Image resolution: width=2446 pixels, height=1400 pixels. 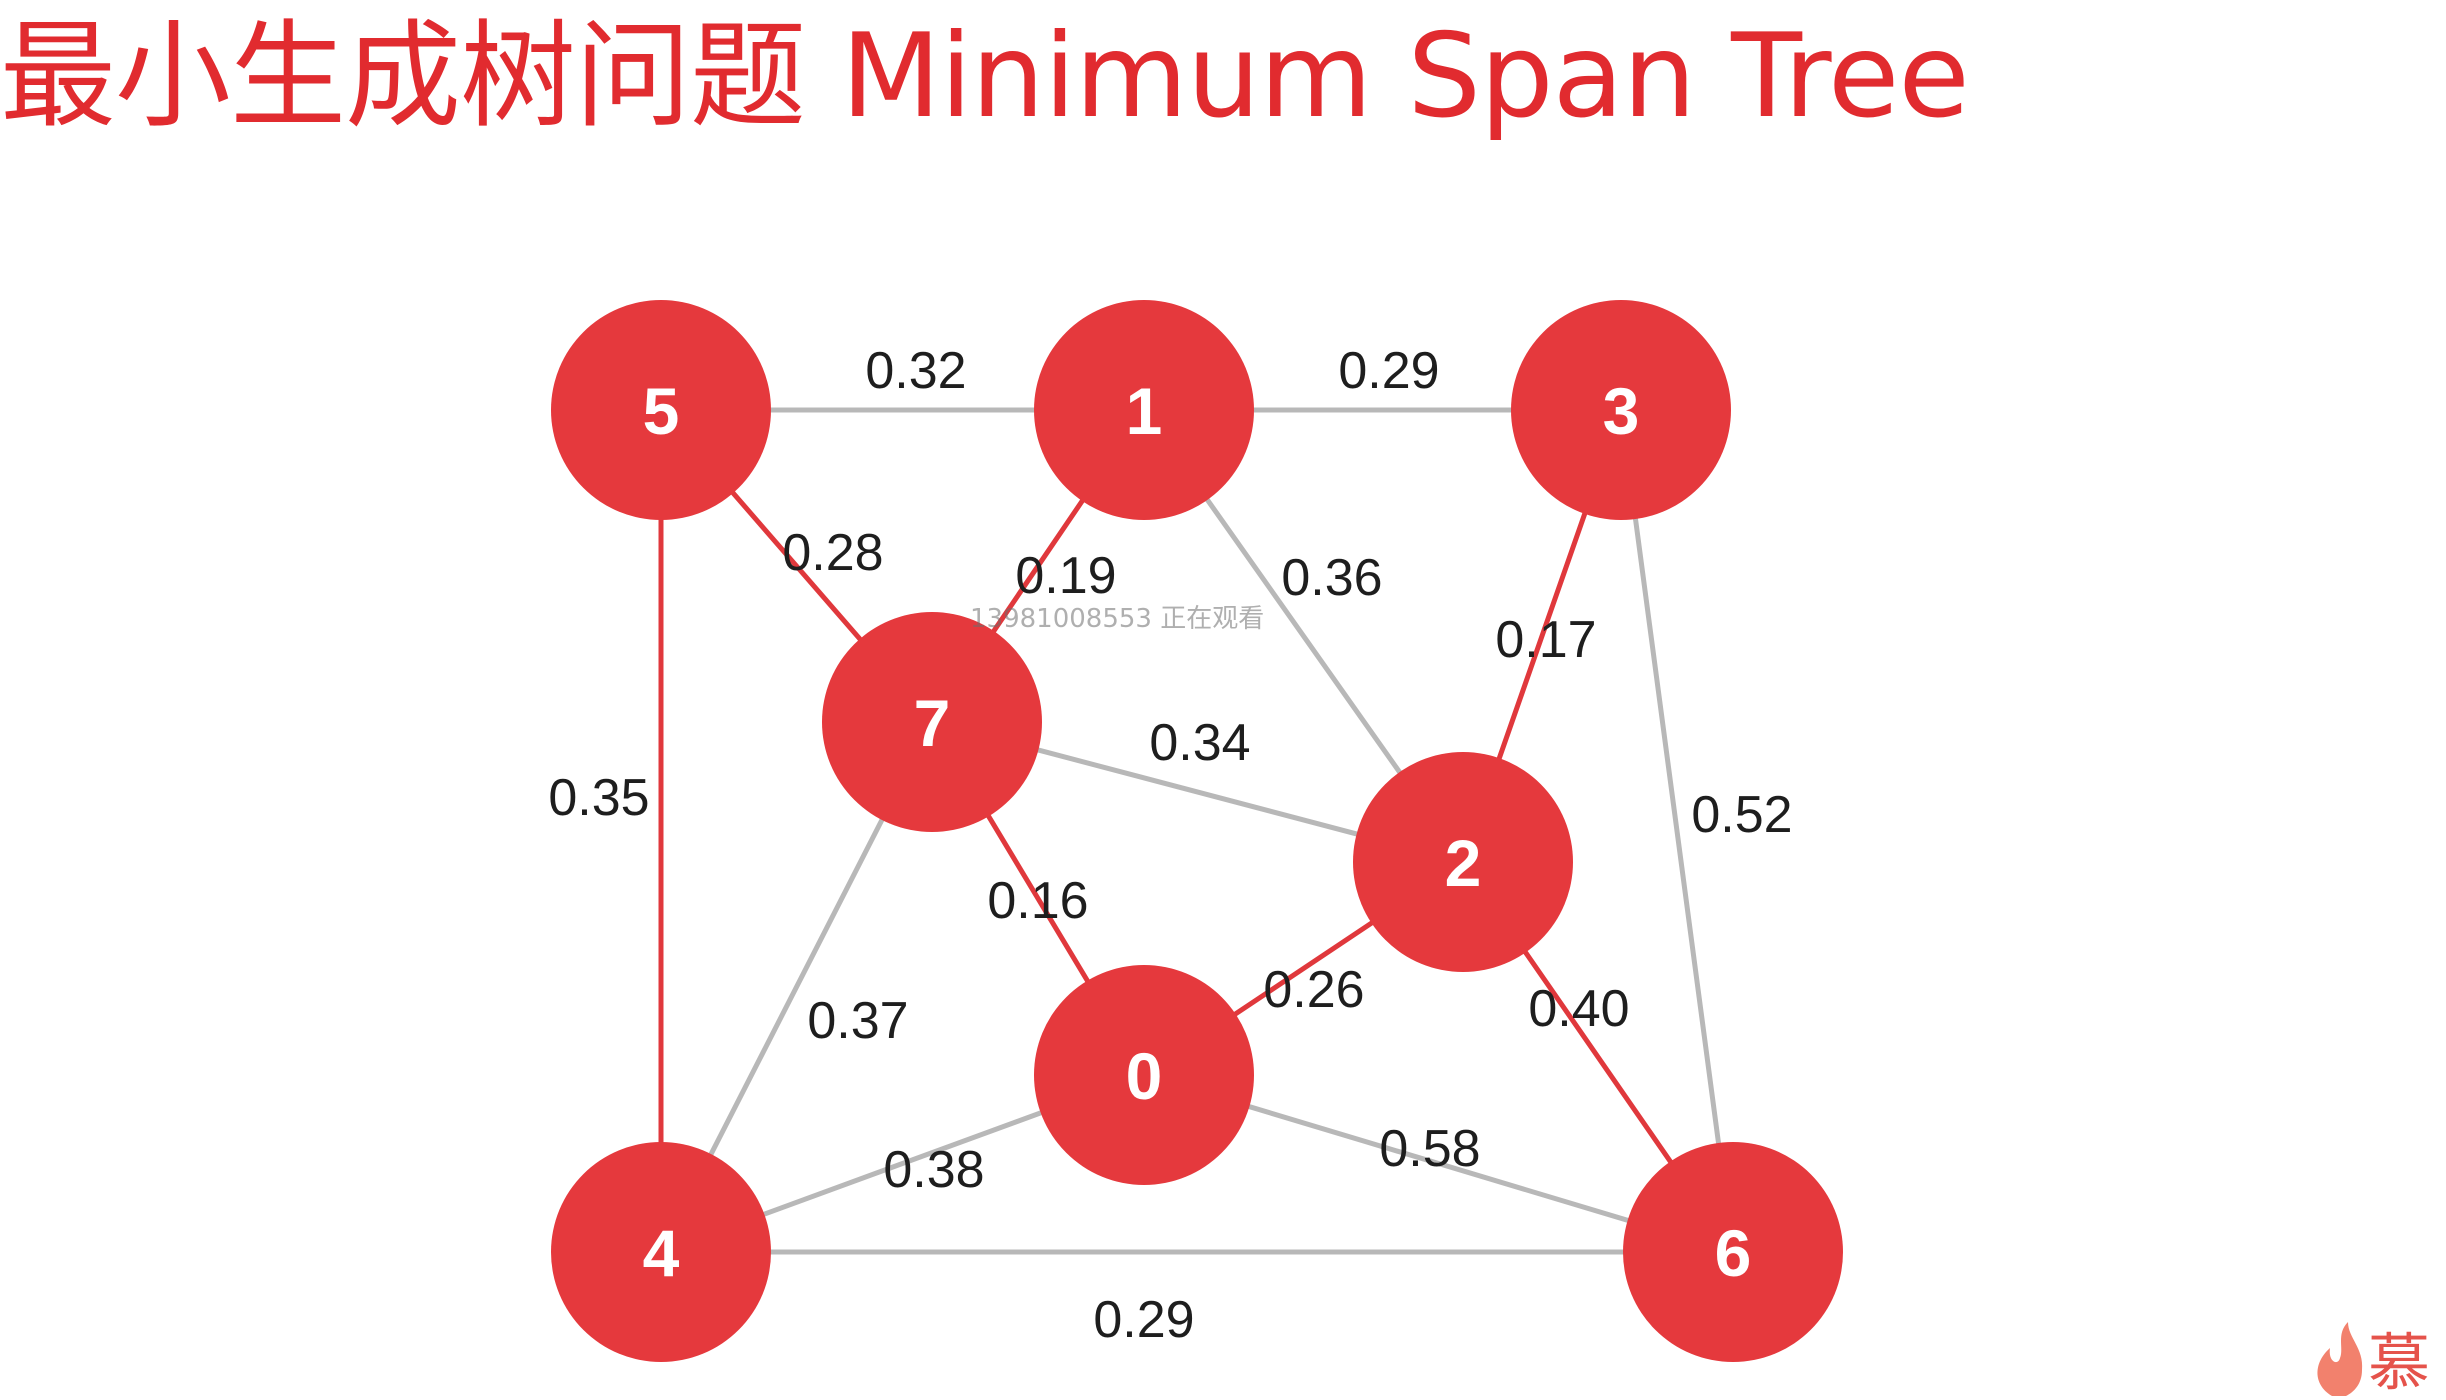 I want to click on graph-node-3: 3, so click(x=1621, y=410).